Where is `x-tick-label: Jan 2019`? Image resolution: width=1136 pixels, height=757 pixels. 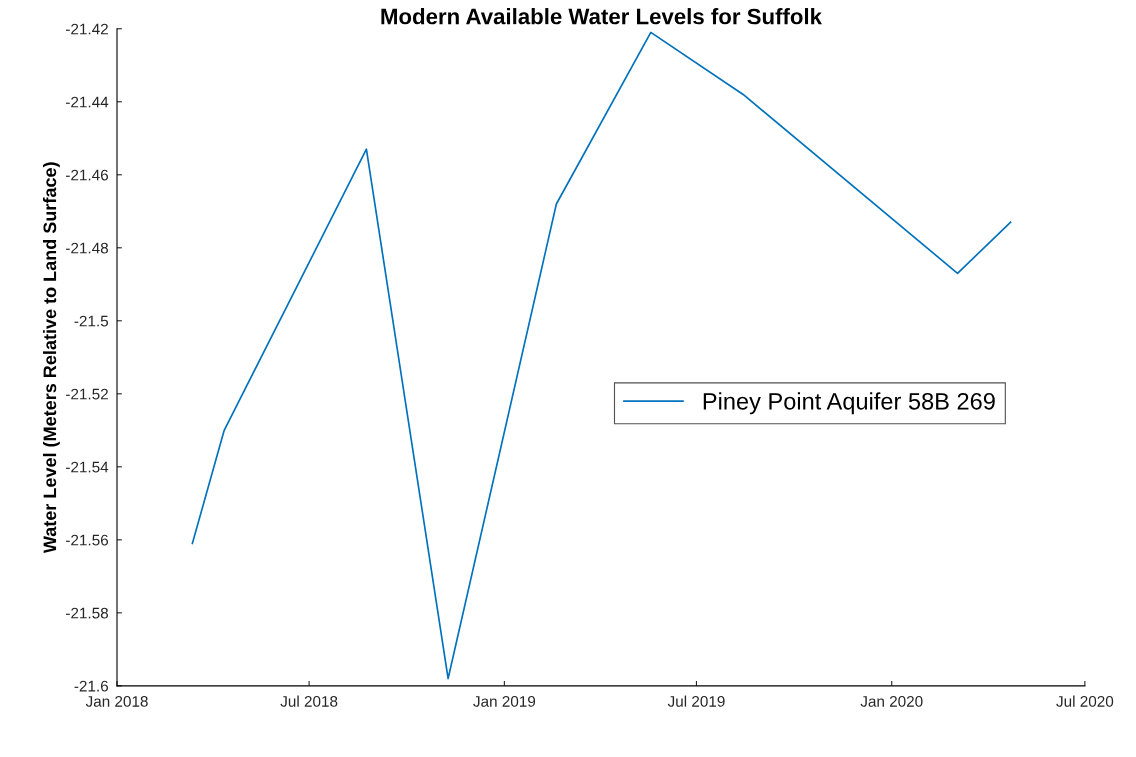
x-tick-label: Jan 2019 is located at coordinates (504, 701).